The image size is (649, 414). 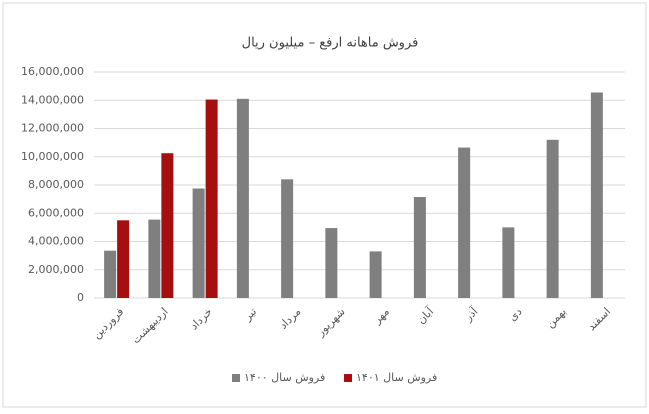 I want to click on y-tick-label: 10,000,000, so click(x=52, y=156).